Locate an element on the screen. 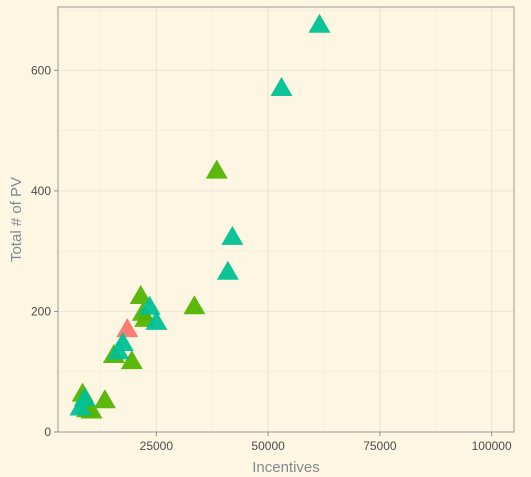 The image size is (531, 477). x-axis-title: Incentives is located at coordinates (286, 467).